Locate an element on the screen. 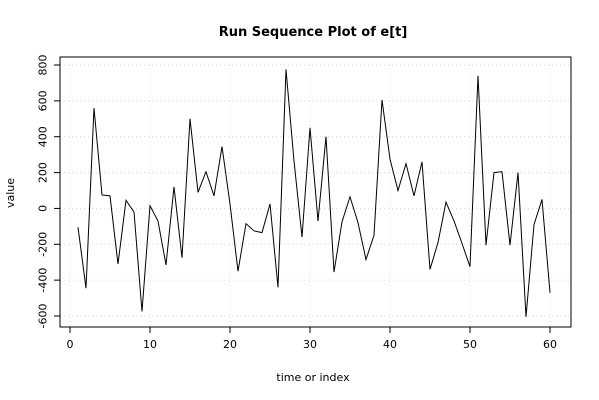 The height and width of the screenshot is (400, 599). x-tick-label: 0 is located at coordinates (70, 344).